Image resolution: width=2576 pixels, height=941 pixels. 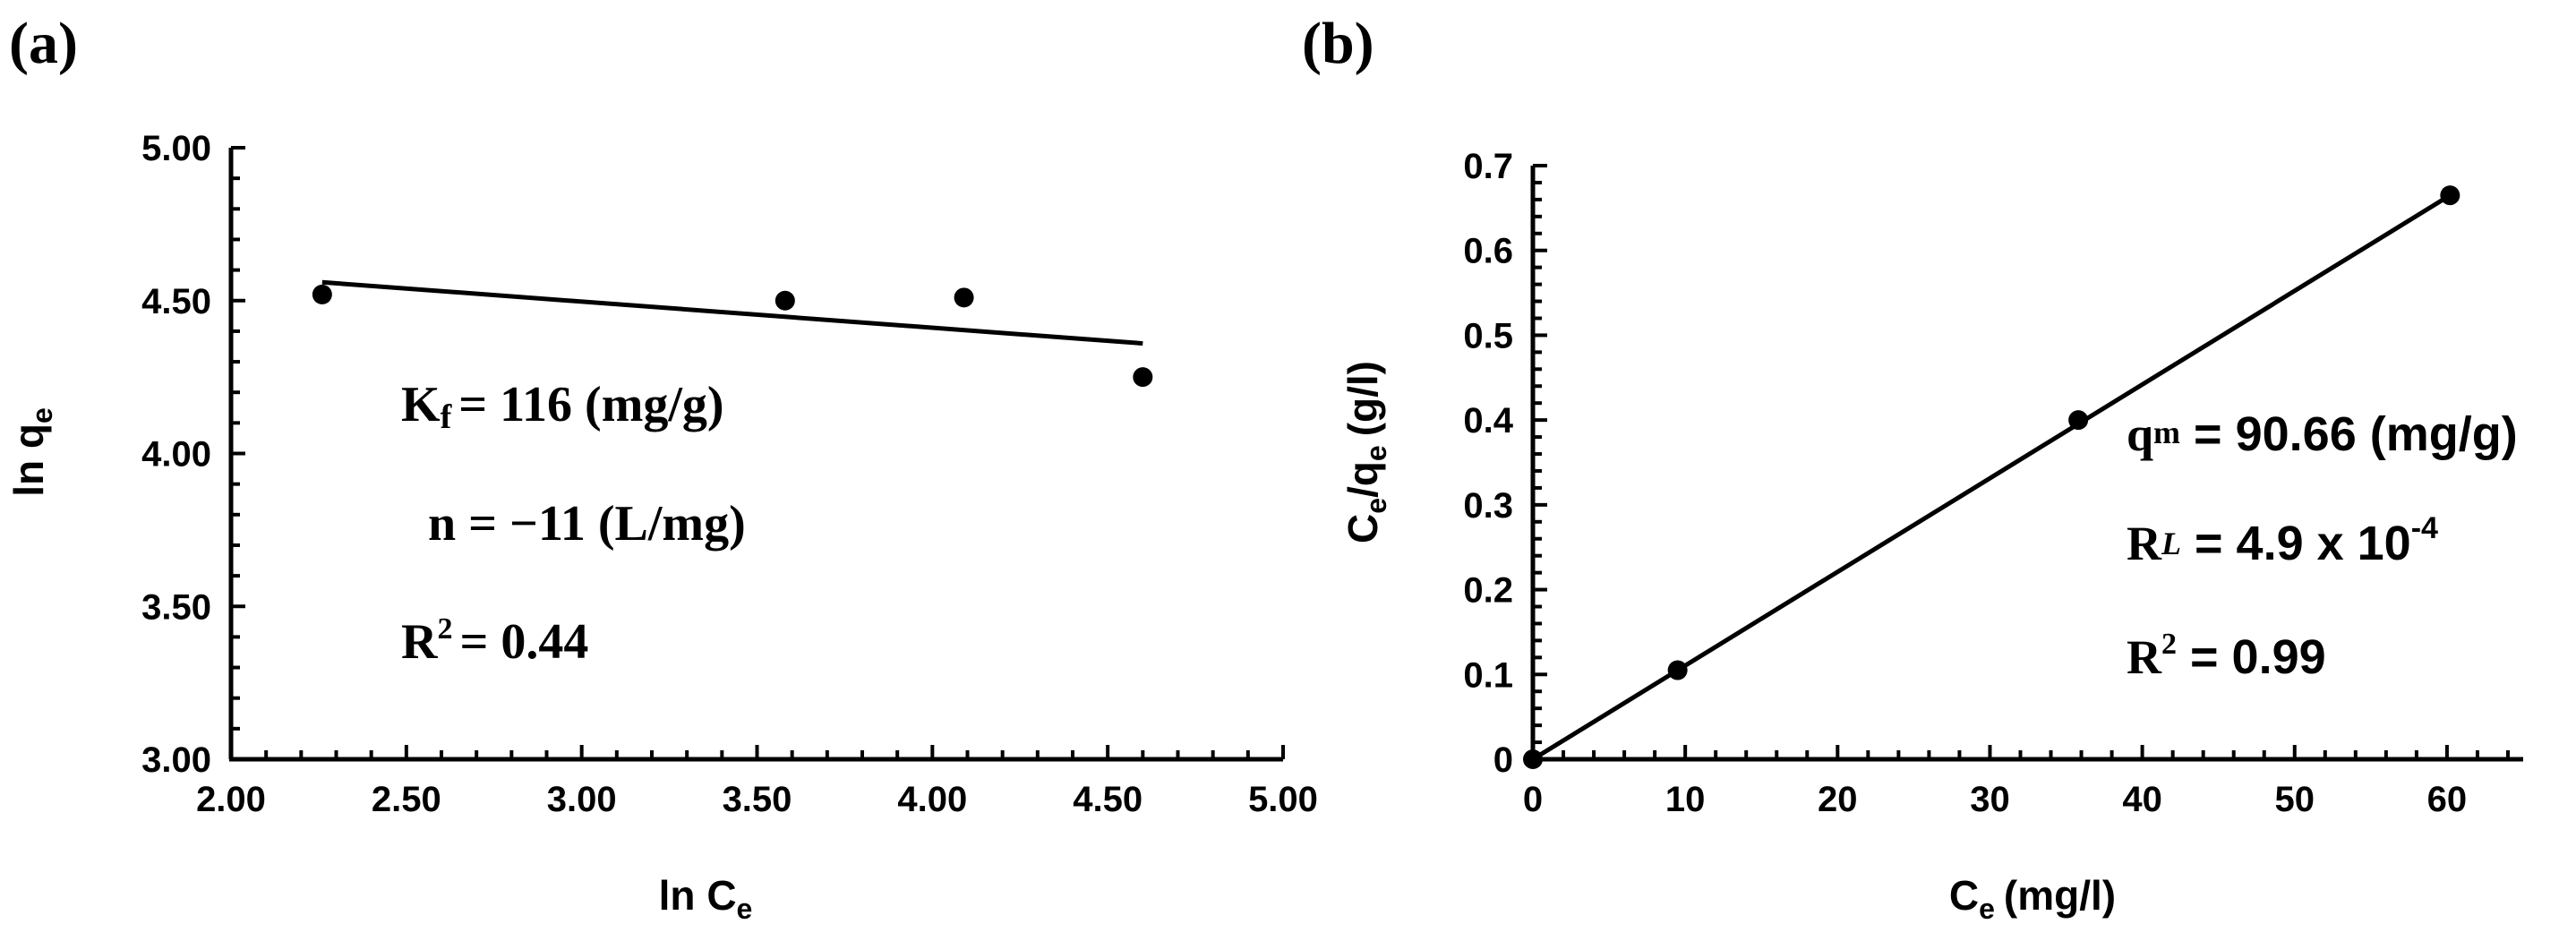 I want to click on panel-b-y-ticks: 0 0.1 0.2 0.3 0.4 0.5 0.6 0.7, so click(x=1505, y=463).